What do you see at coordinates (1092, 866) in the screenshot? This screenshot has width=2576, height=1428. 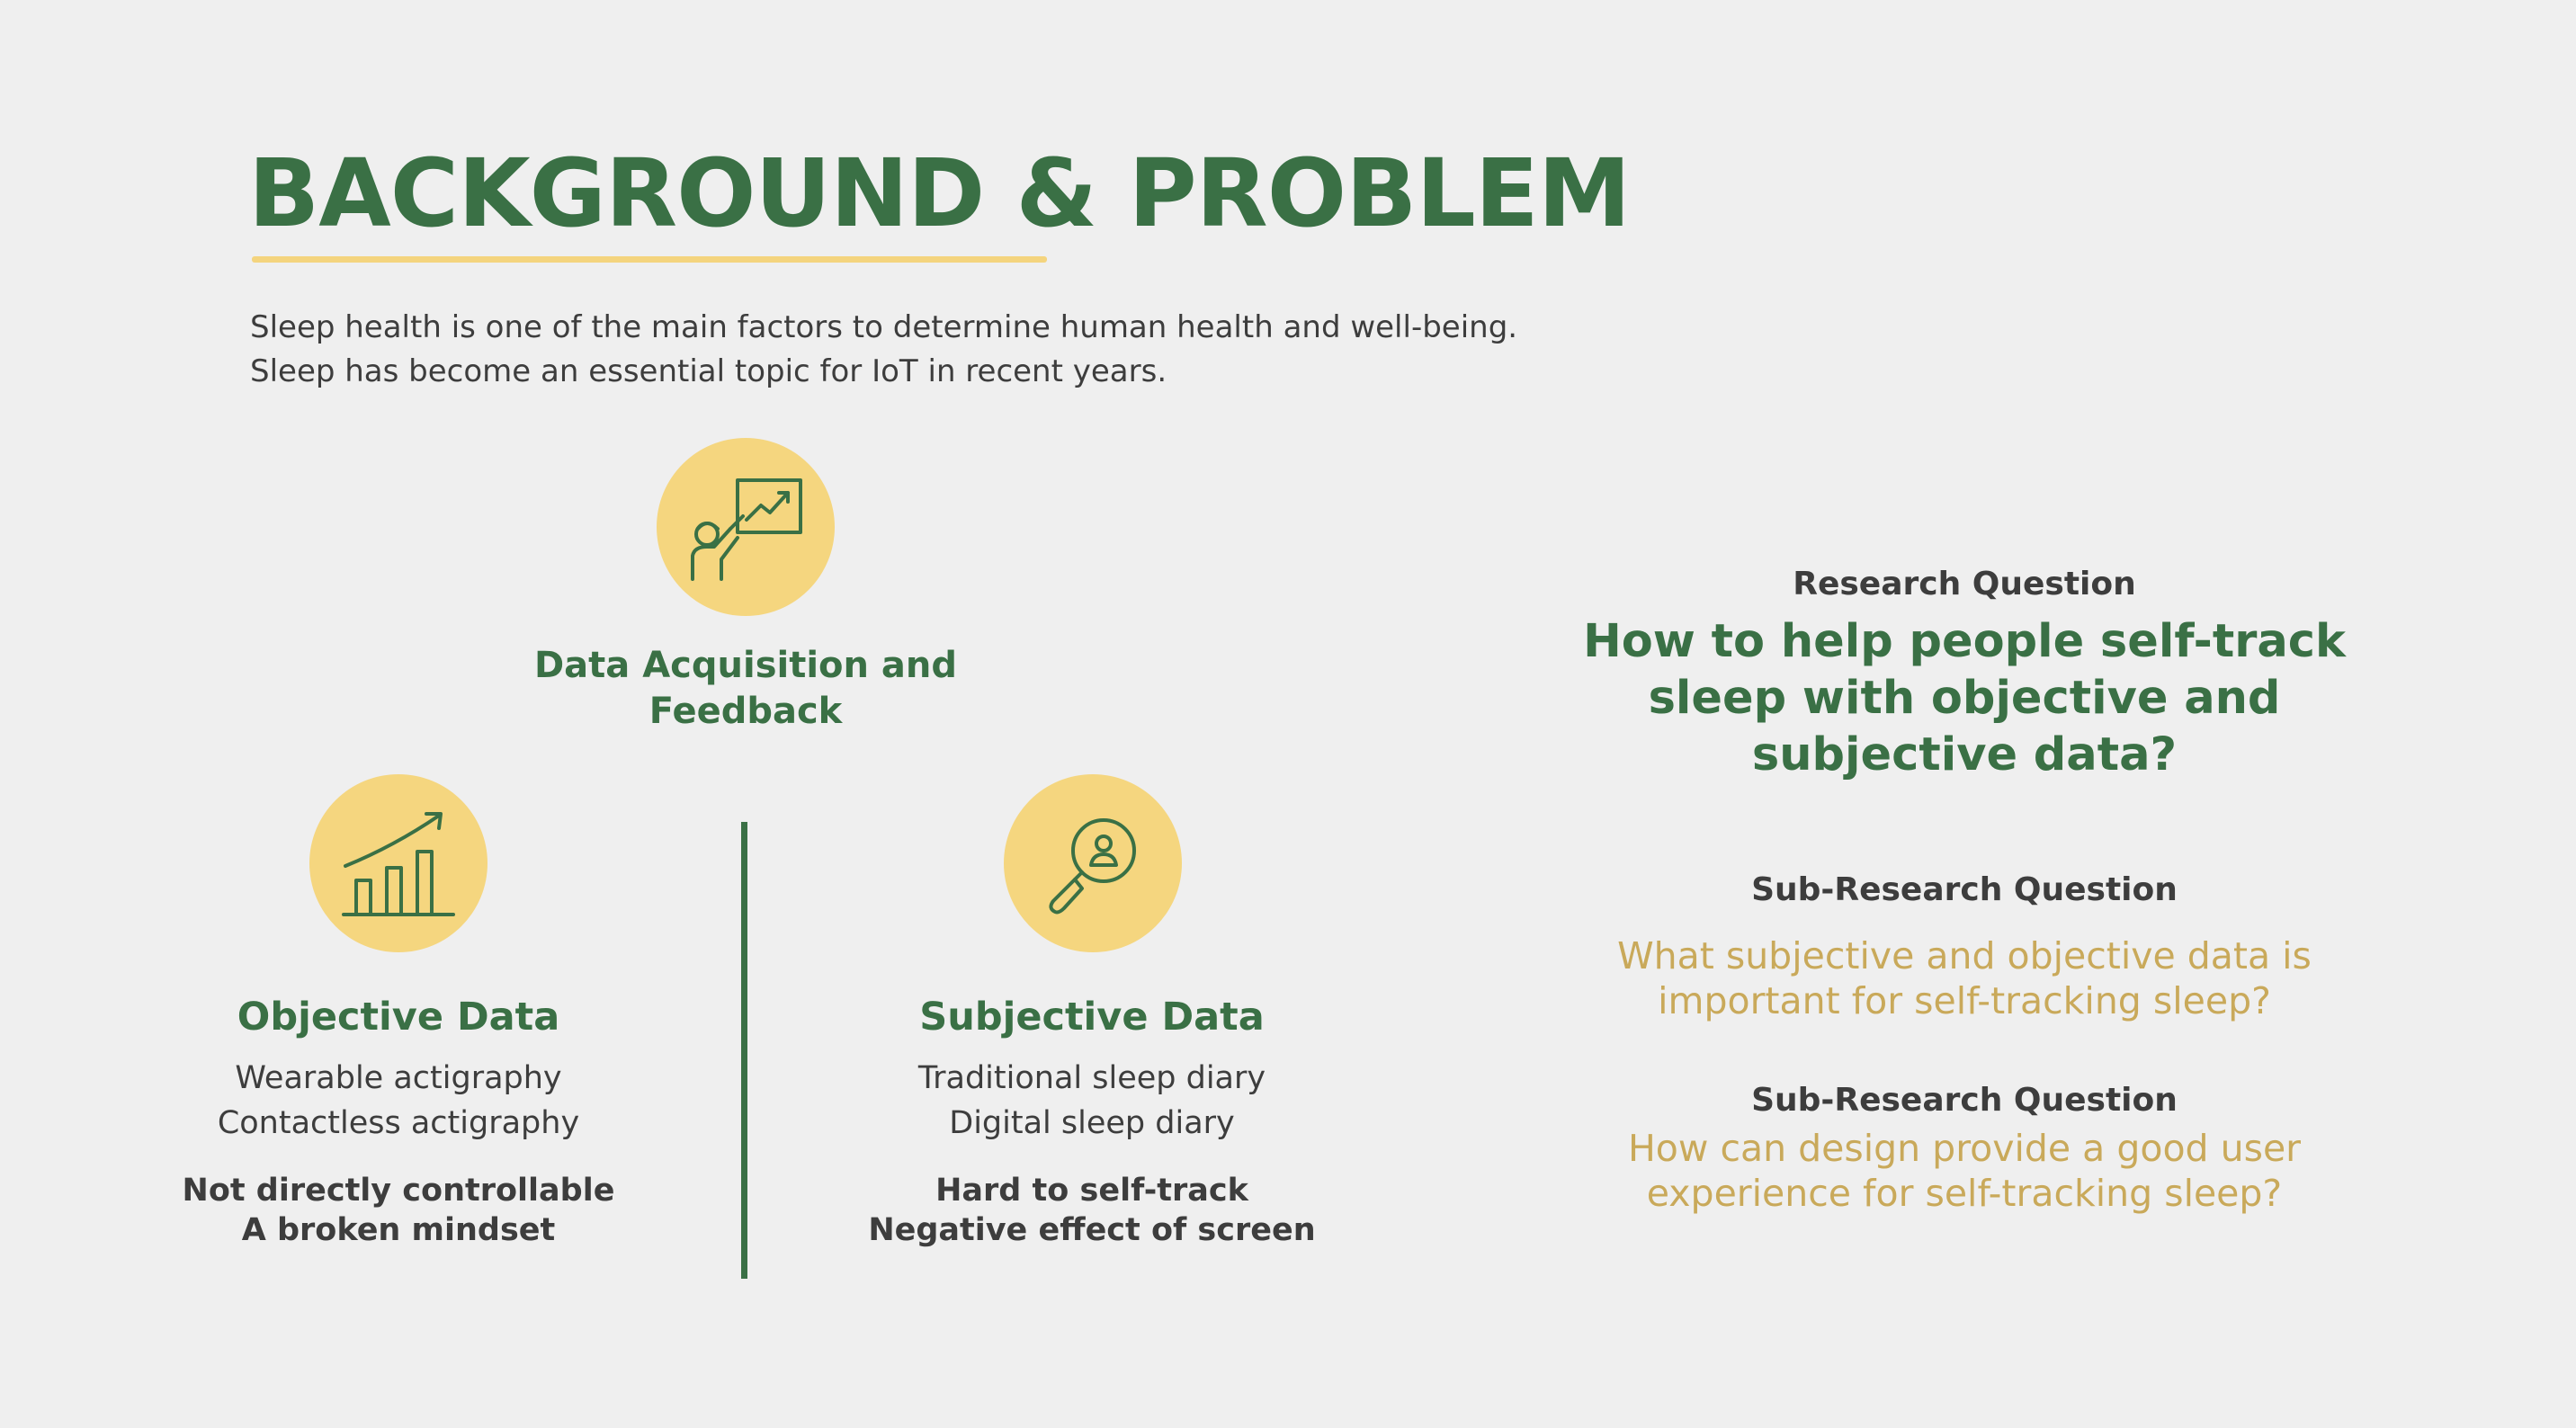 I see `magnifier-person-icon` at bounding box center [1092, 866].